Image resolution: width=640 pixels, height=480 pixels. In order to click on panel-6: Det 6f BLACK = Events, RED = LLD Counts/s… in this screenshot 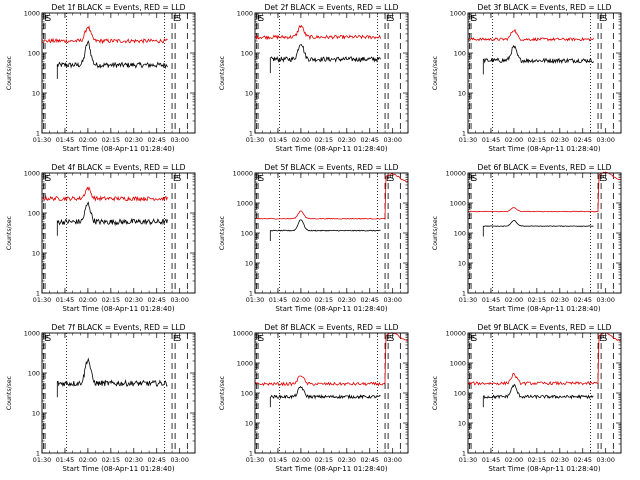, I will do `click(527, 238)`.